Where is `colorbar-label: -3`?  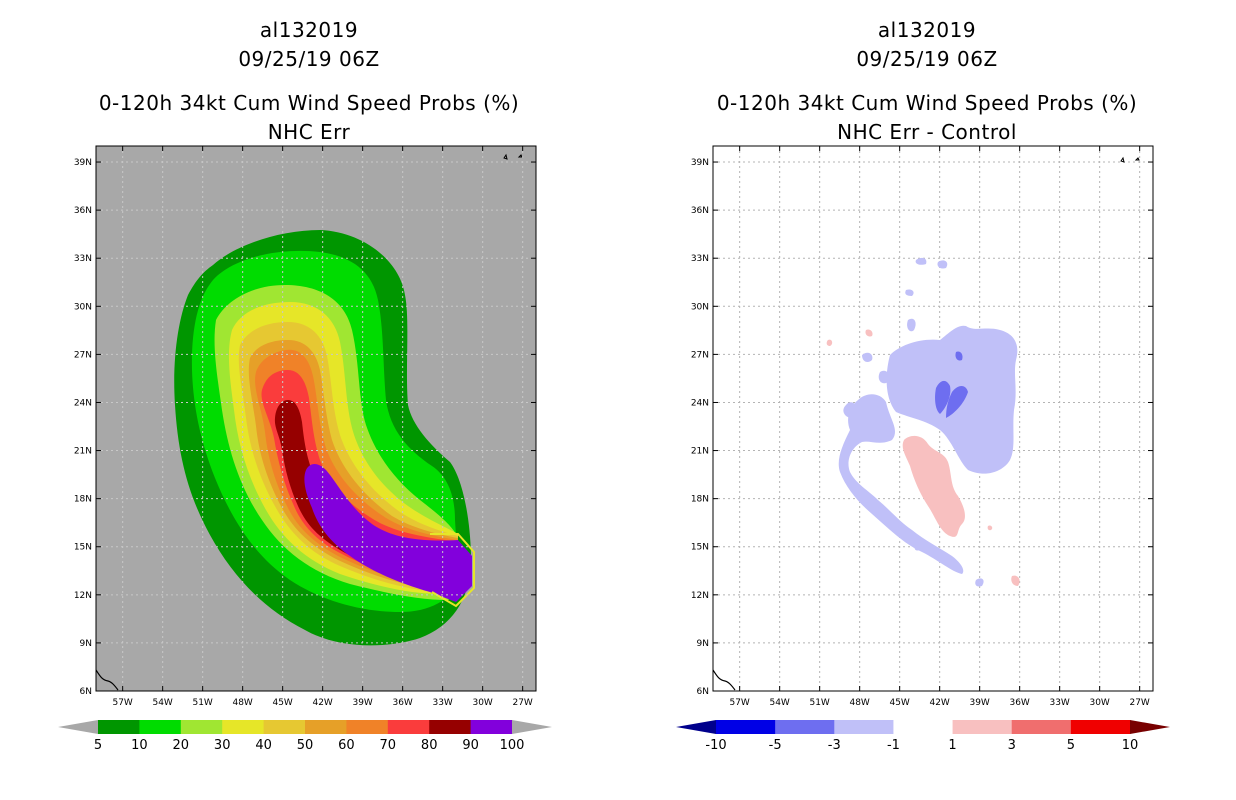
colorbar-label: -3 is located at coordinates (834, 745).